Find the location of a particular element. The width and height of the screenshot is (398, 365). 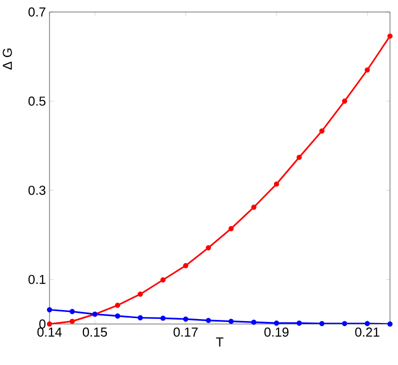

x-axis-title: T is located at coordinates (220, 342).